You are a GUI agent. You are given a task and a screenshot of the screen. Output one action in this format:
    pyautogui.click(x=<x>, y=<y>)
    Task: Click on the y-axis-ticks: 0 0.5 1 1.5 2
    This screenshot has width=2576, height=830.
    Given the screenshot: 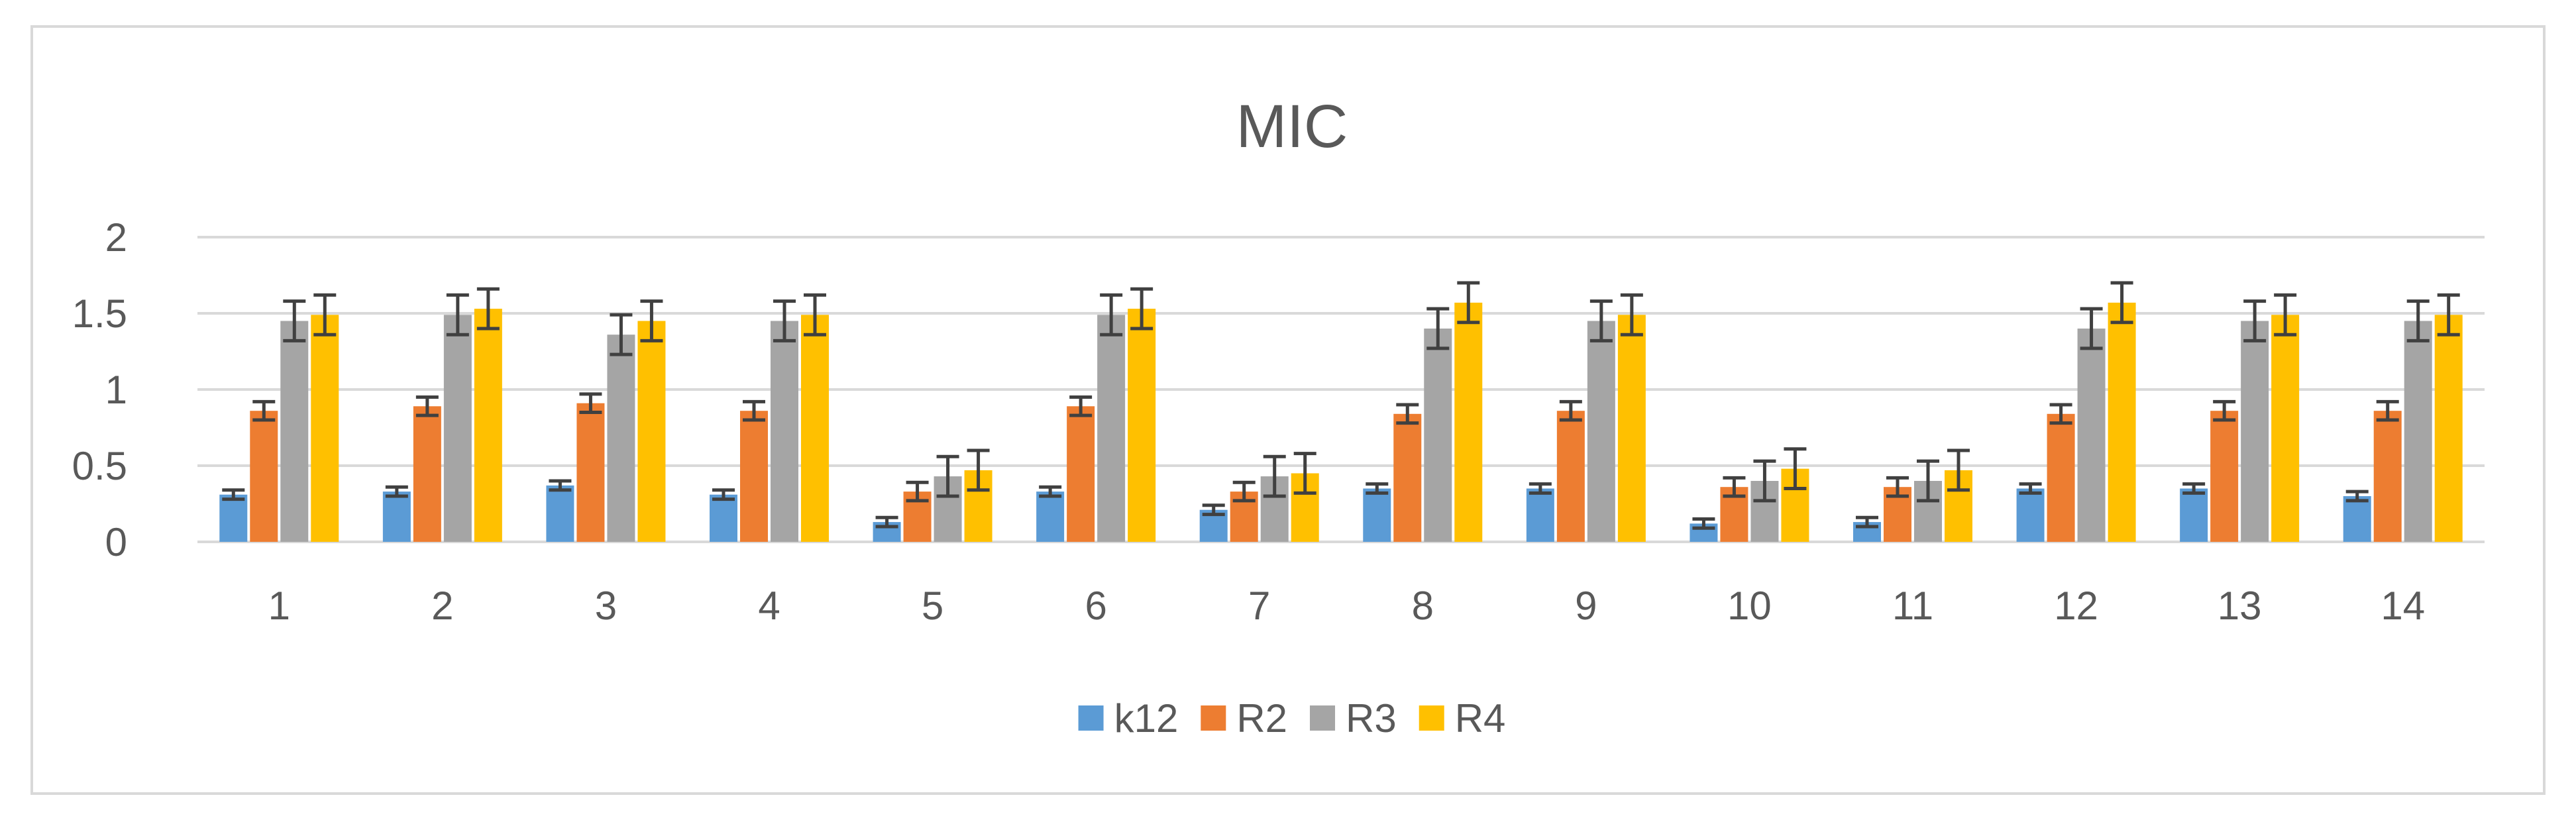 What is the action you would take?
    pyautogui.click(x=99, y=390)
    